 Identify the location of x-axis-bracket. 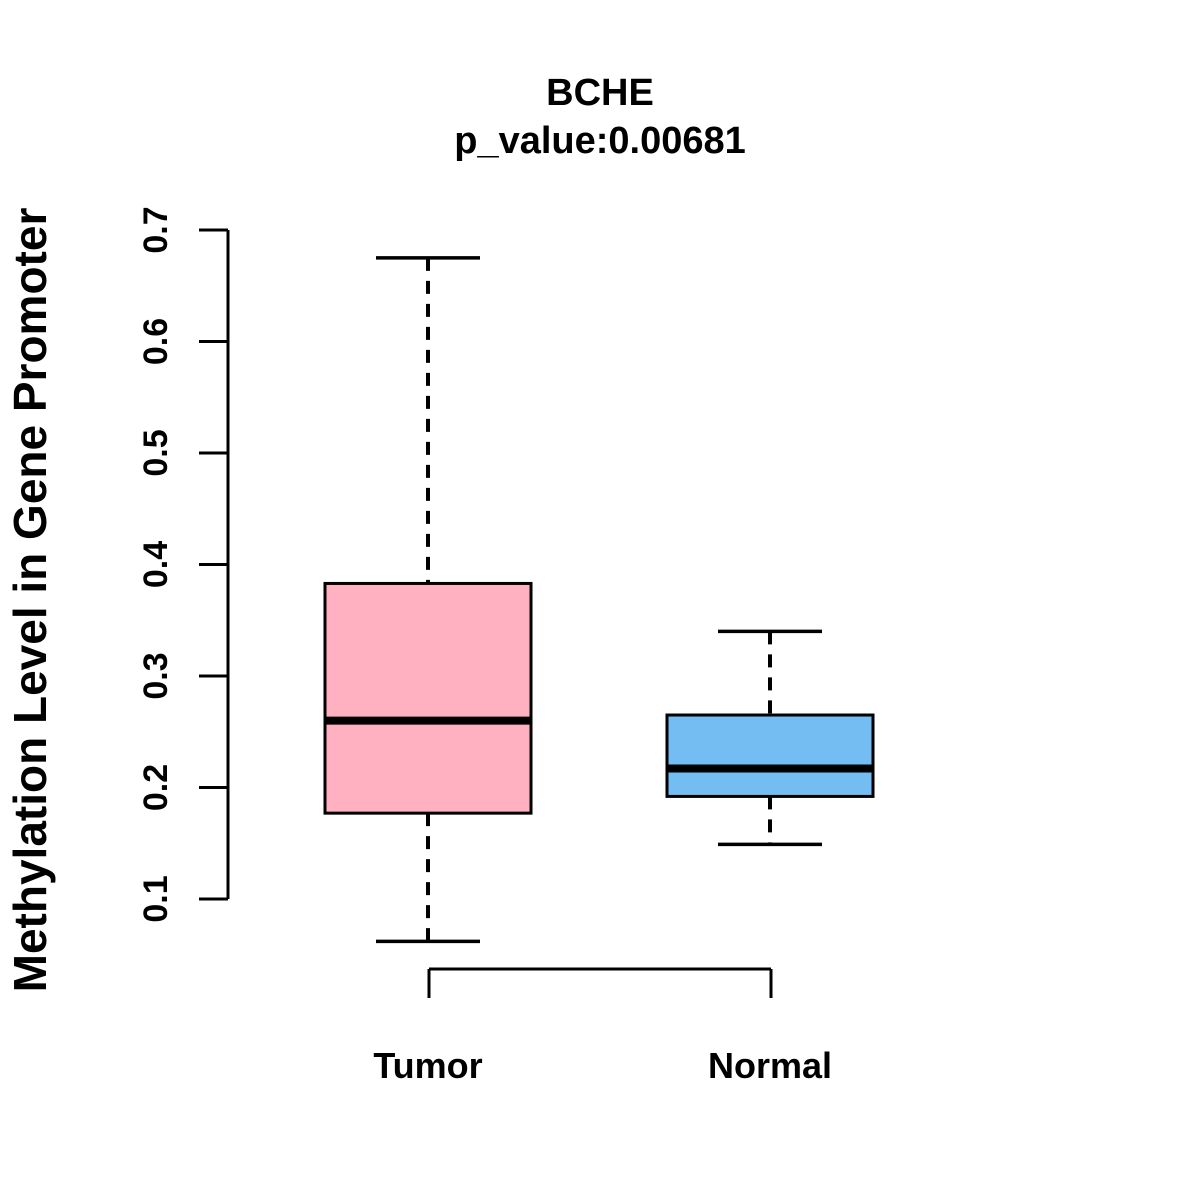
(600, 982).